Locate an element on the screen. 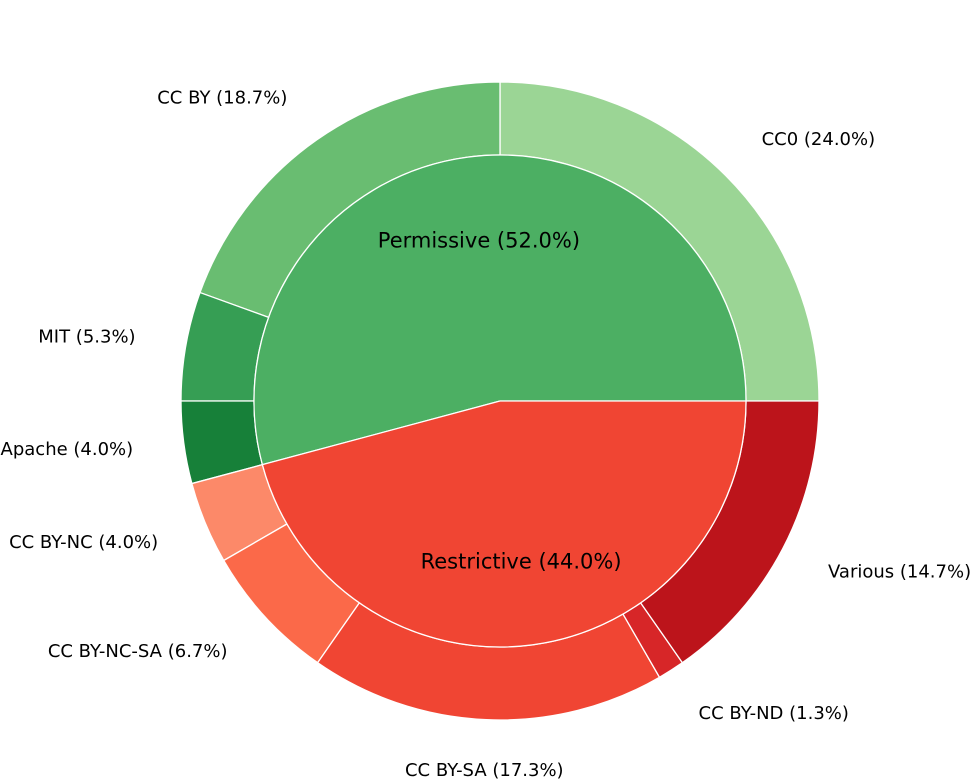 The width and height of the screenshot is (972, 783). inner-labels: Permissive (52.0%) Restrictive (44.0%) is located at coordinates (500, 400).